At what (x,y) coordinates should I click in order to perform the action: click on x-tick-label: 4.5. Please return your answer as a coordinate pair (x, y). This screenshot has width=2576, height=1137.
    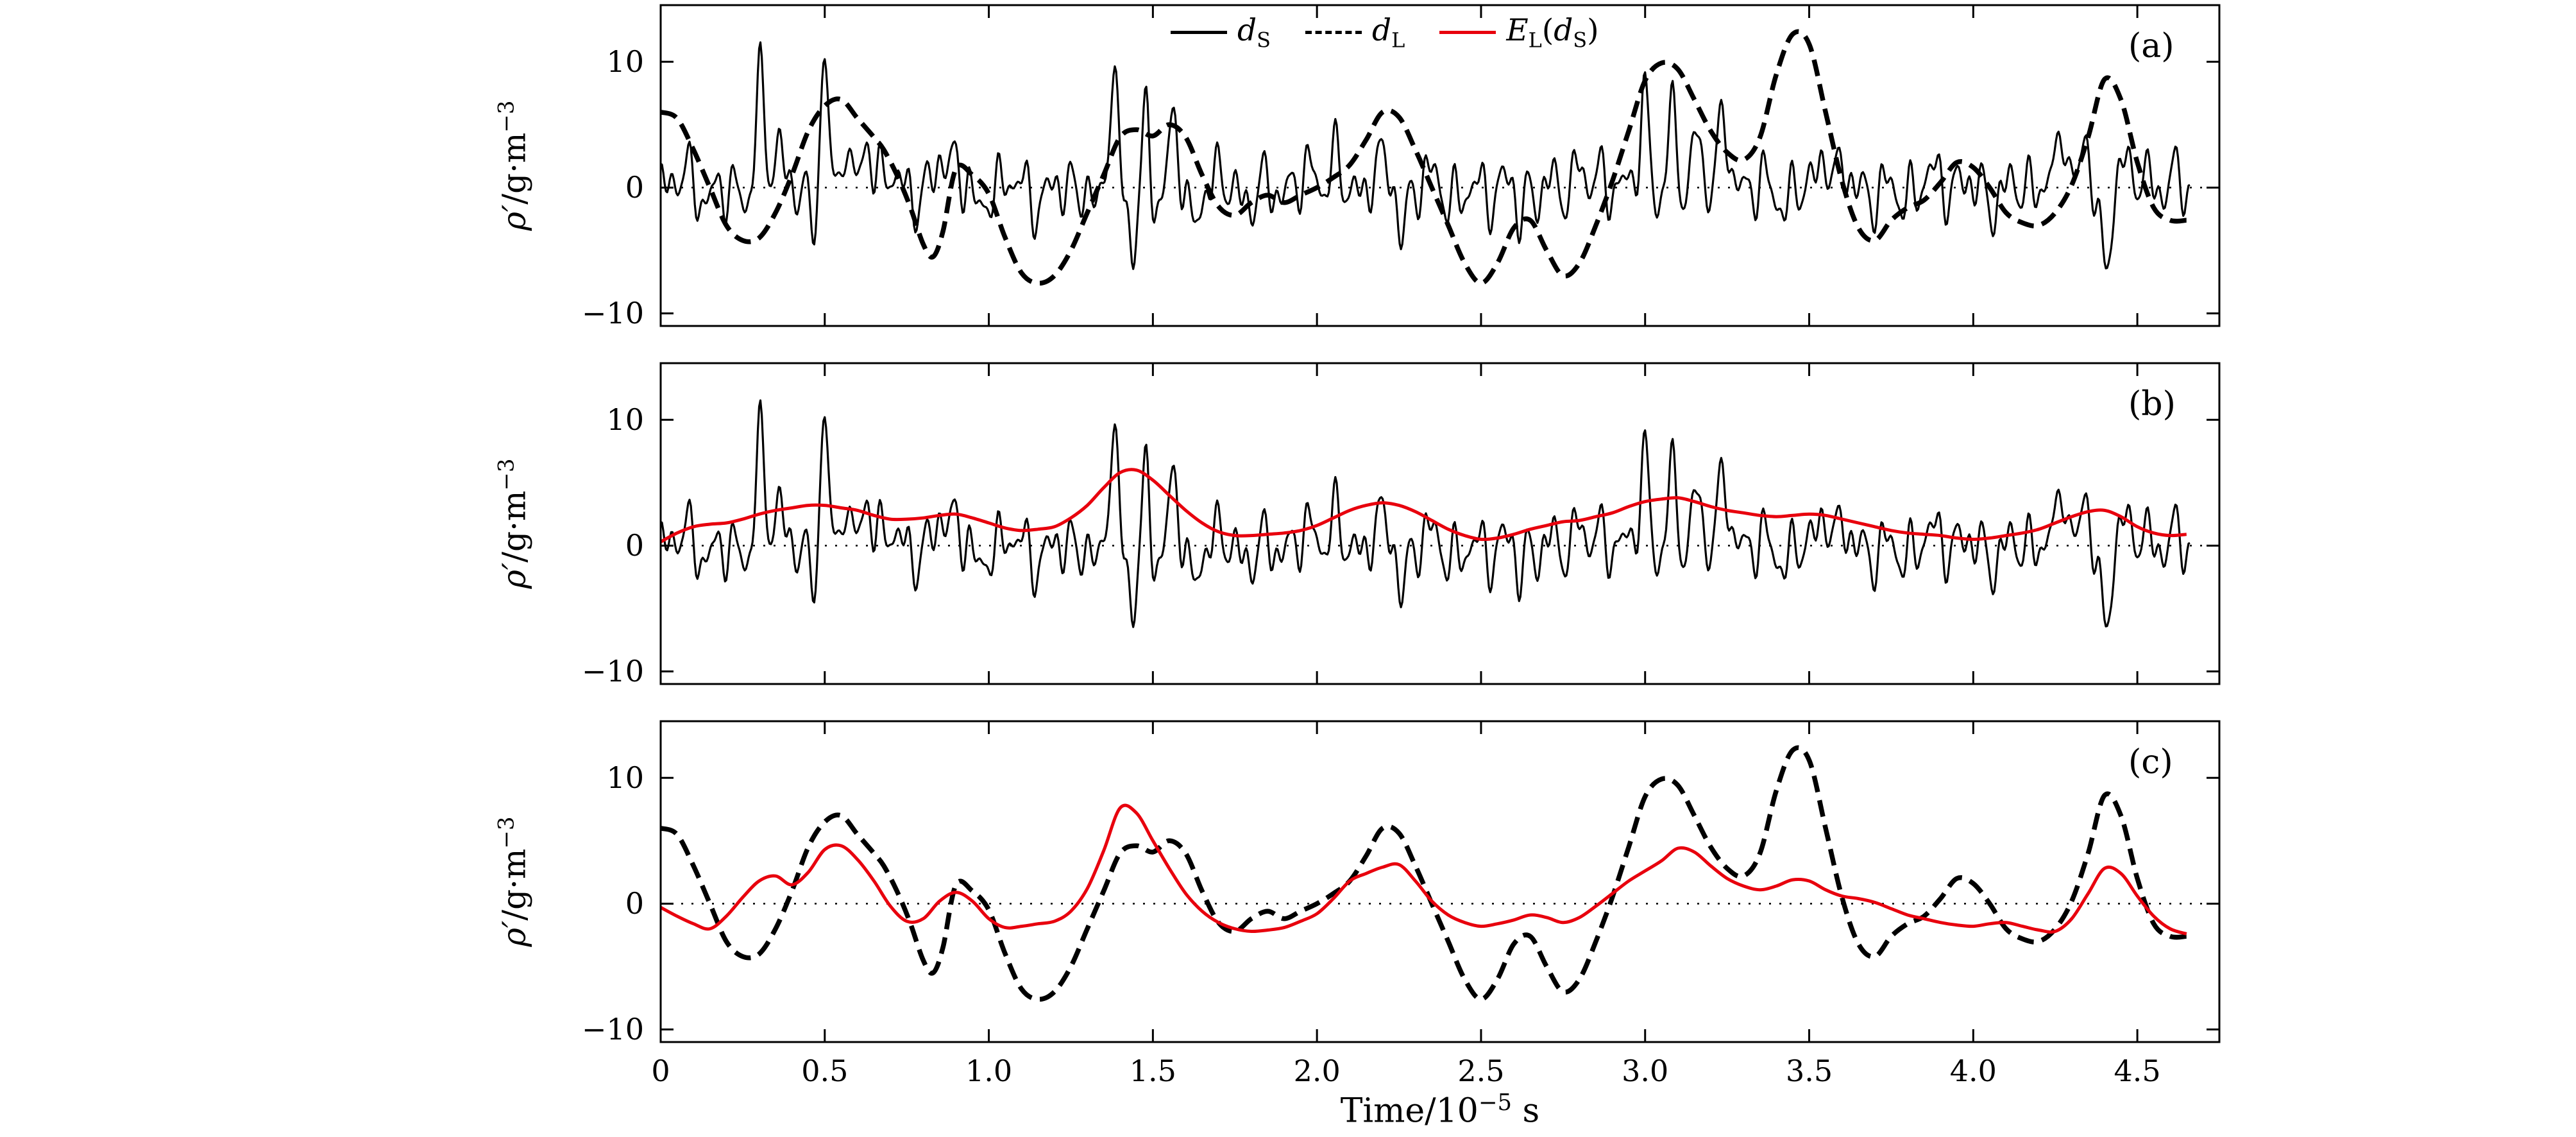
    Looking at the image, I should click on (2137, 1071).